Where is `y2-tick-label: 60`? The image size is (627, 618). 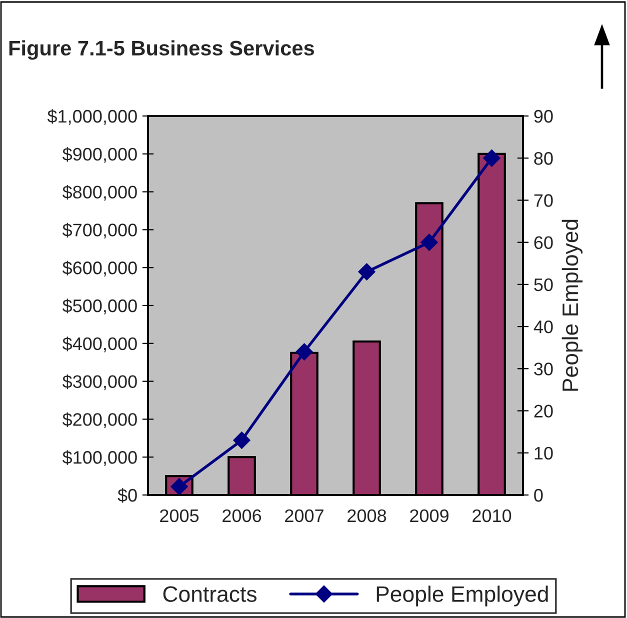 y2-tick-label: 60 is located at coordinates (543, 243).